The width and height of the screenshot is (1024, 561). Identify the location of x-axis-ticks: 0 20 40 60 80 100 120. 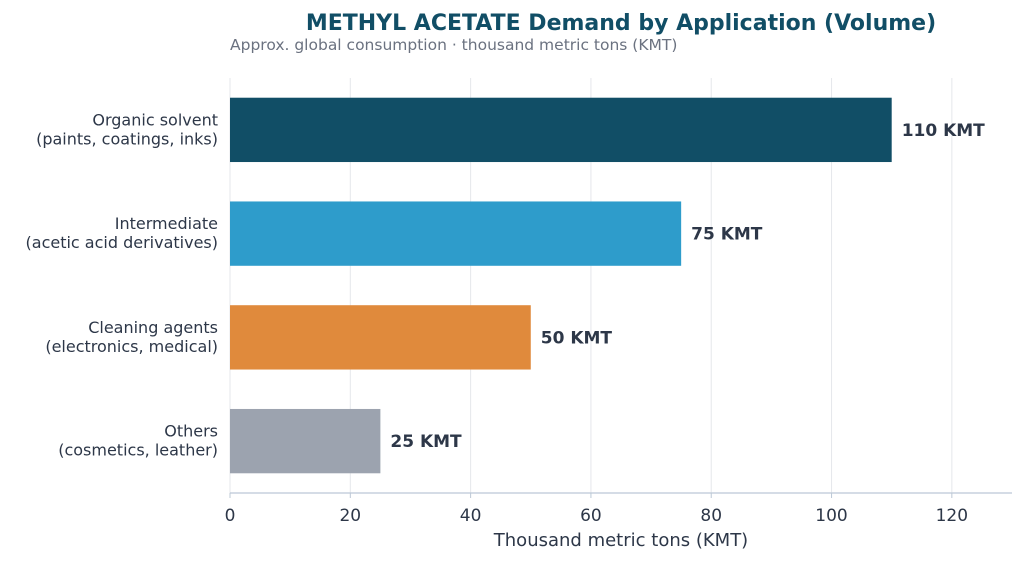
(596, 509).